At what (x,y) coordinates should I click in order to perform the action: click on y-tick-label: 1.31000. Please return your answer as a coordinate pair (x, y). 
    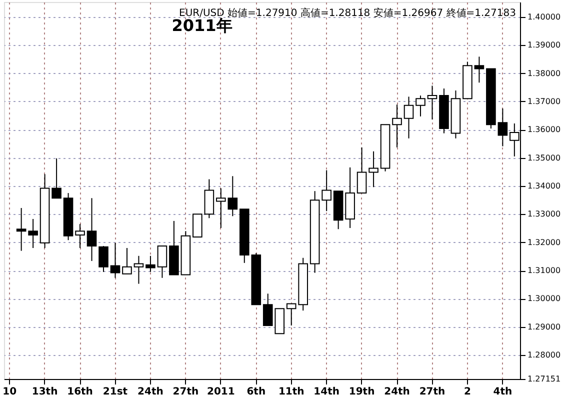
    Looking at the image, I should click on (544, 271).